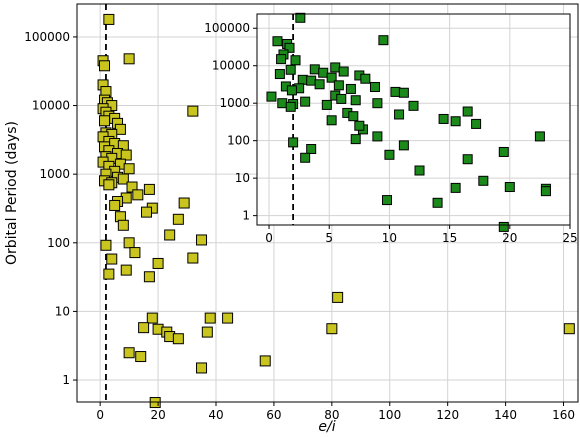 Image resolution: width=580 pixels, height=437 pixels. What do you see at coordinates (563, 415) in the screenshot?
I see `main-x-tick-label: 160` at bounding box center [563, 415].